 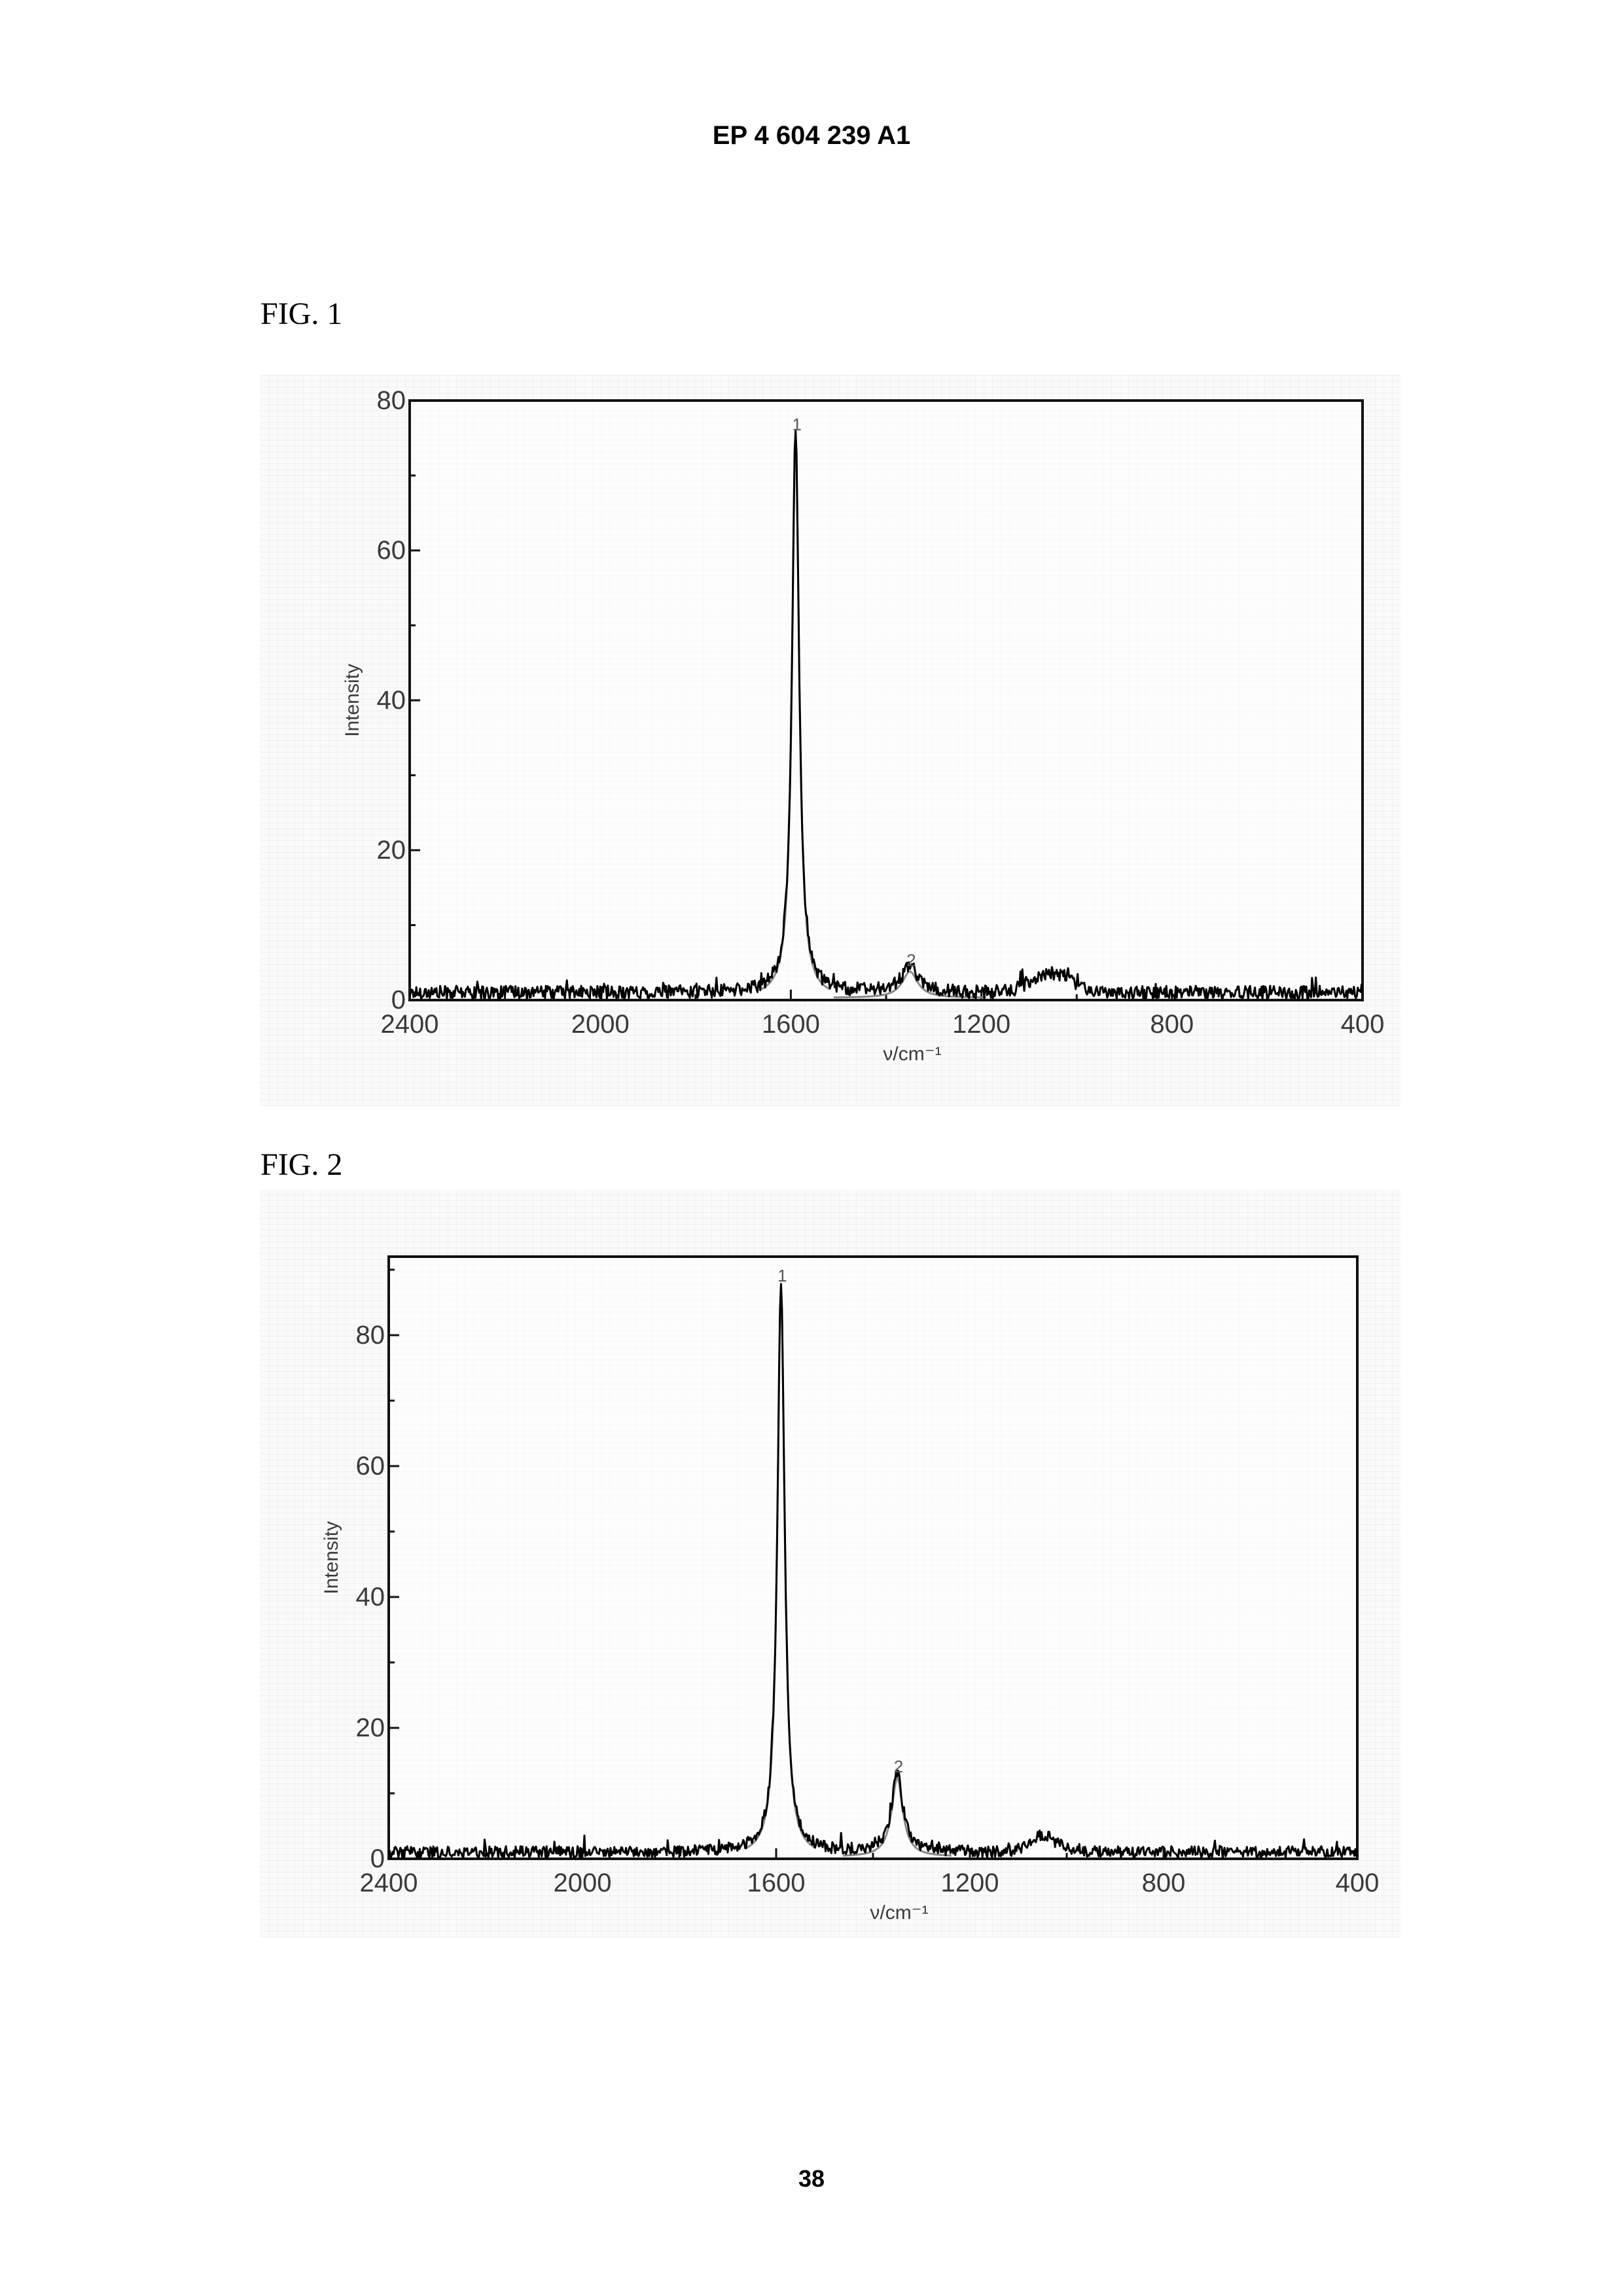 I want to click on page-number: 38, so click(x=811, y=2179).